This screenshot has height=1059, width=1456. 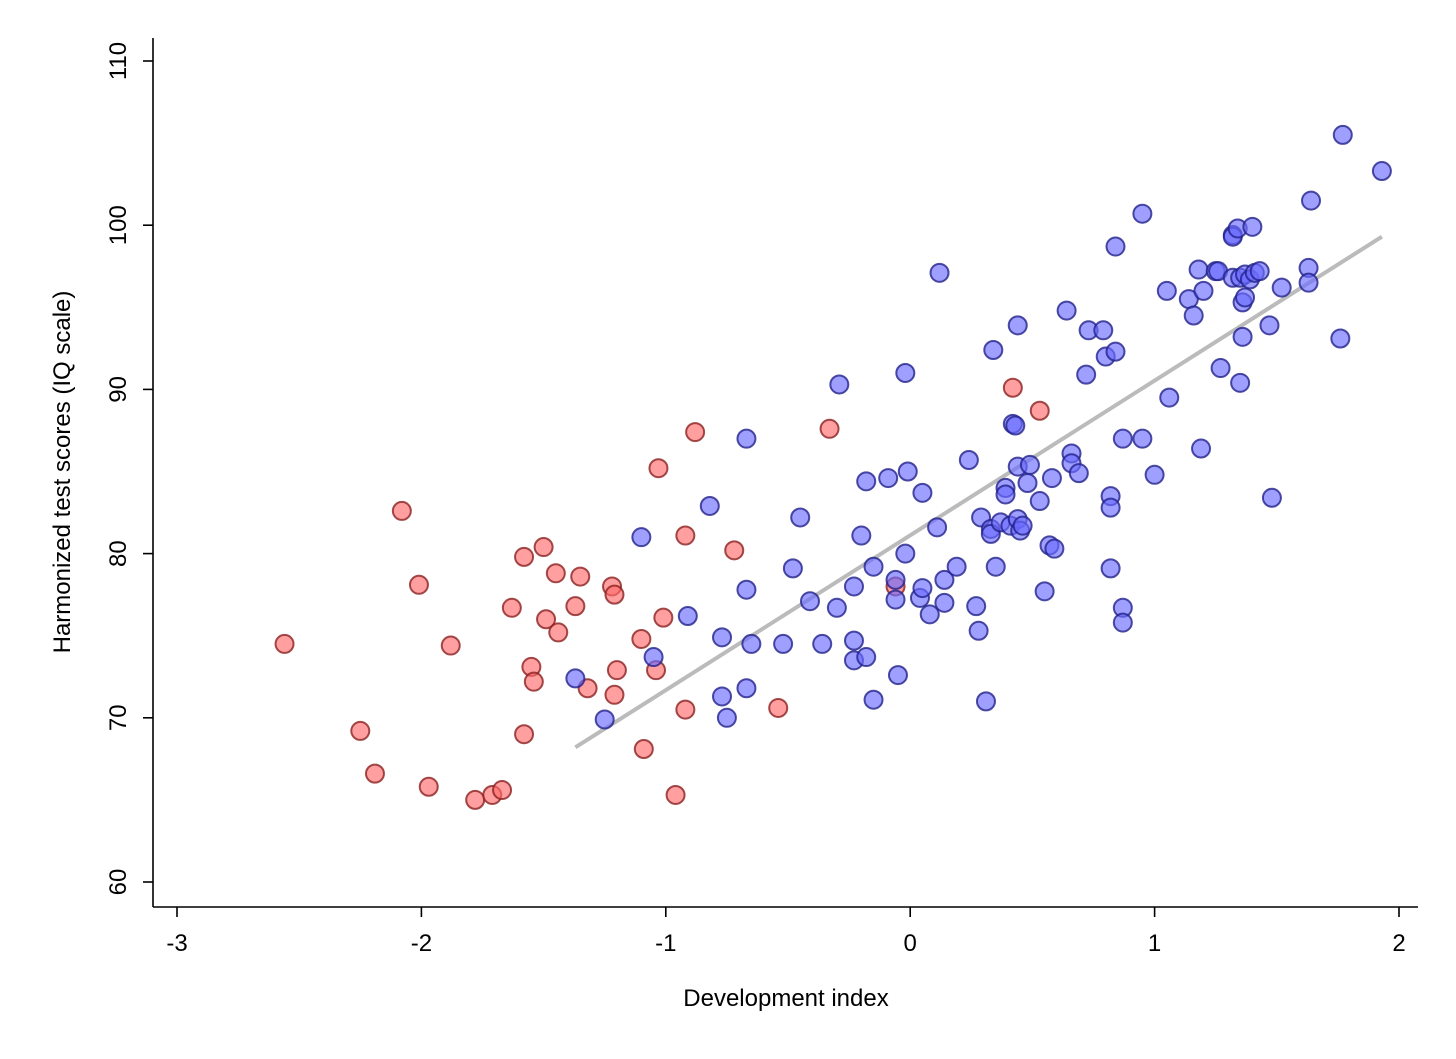 I want to click on x-tick-label: -1, so click(x=665, y=943).